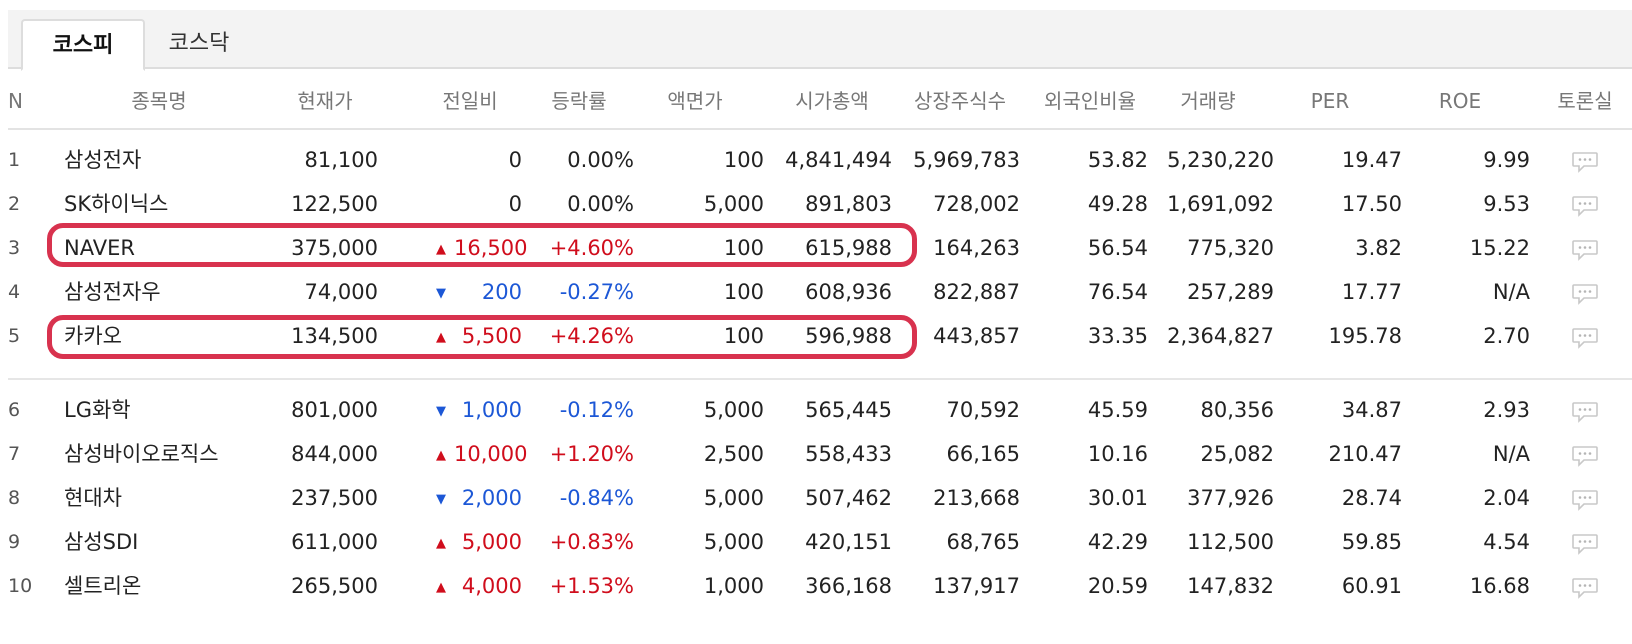 This screenshot has width=1632, height=644. What do you see at coordinates (116, 204) in the screenshot?
I see `stock-name-link: SK하이닉스` at bounding box center [116, 204].